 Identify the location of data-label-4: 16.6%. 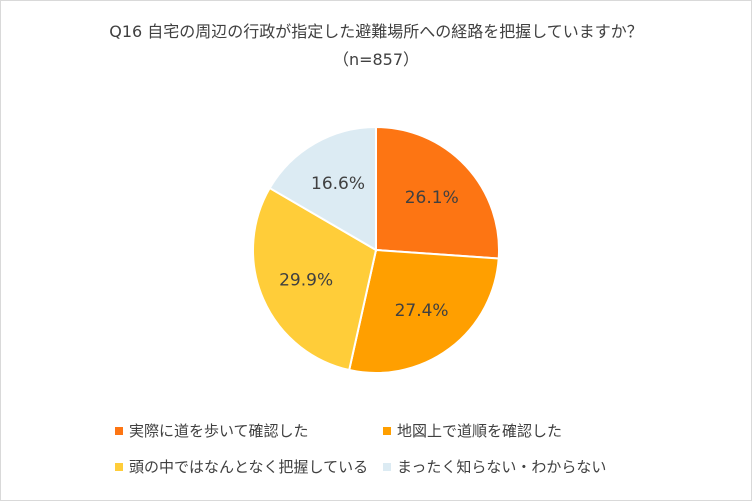
(338, 184).